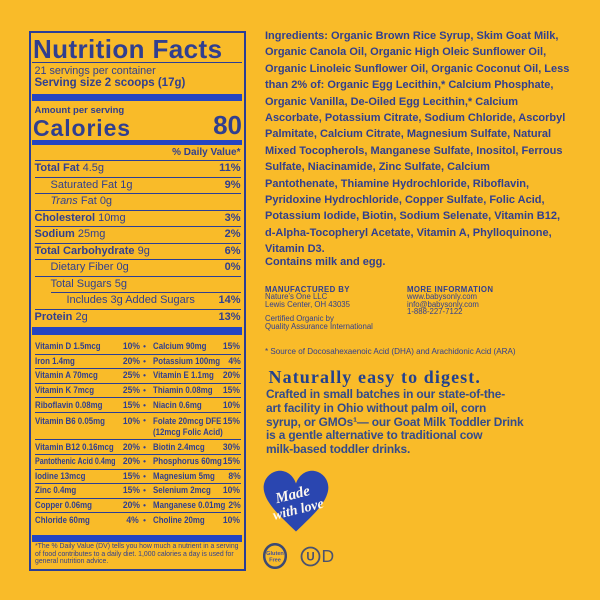 The height and width of the screenshot is (600, 600). Describe the element at coordinates (328, 556) in the screenshot. I see `svg-text: D` at that location.